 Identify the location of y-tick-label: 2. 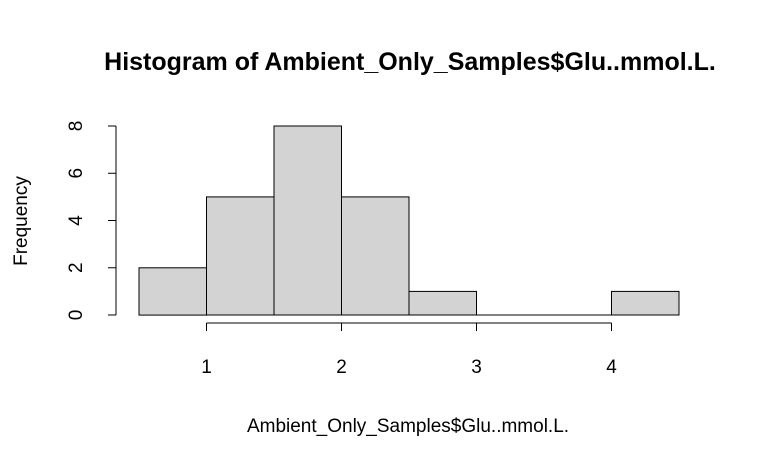
(76, 267).